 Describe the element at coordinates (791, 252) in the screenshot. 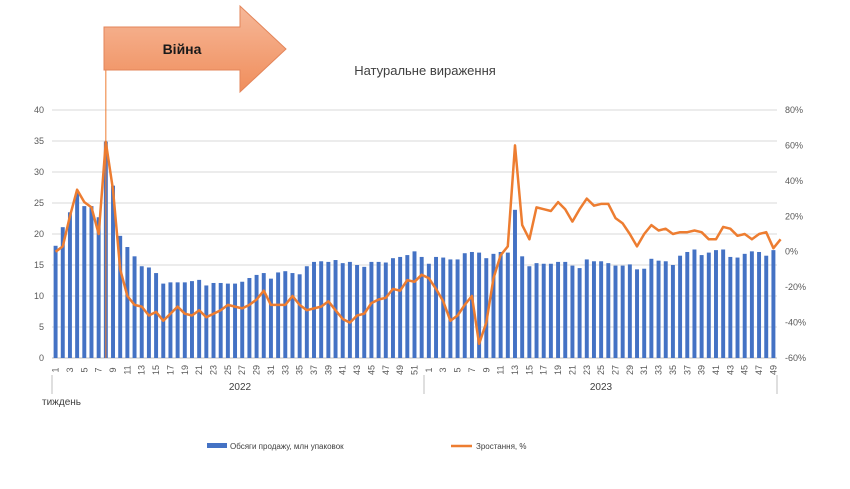

I see `right-axis-tick-label: 0%` at that location.